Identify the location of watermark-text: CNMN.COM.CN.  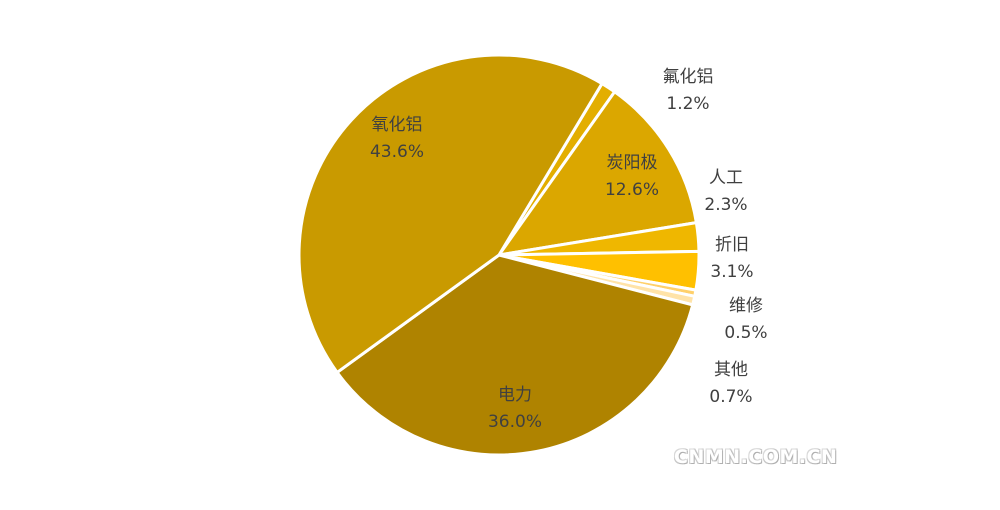
(756, 457).